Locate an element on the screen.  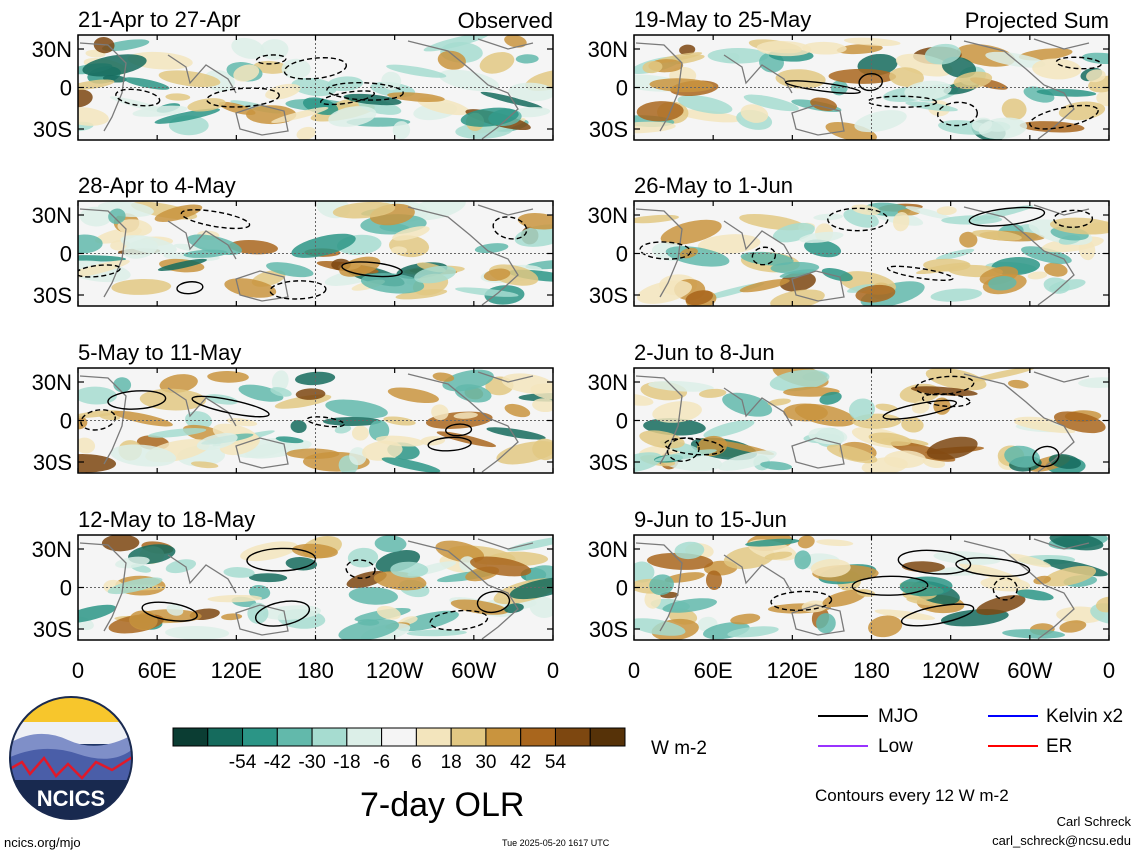
panel-title: 2-Jun to 8-Jun is located at coordinates (704, 352).